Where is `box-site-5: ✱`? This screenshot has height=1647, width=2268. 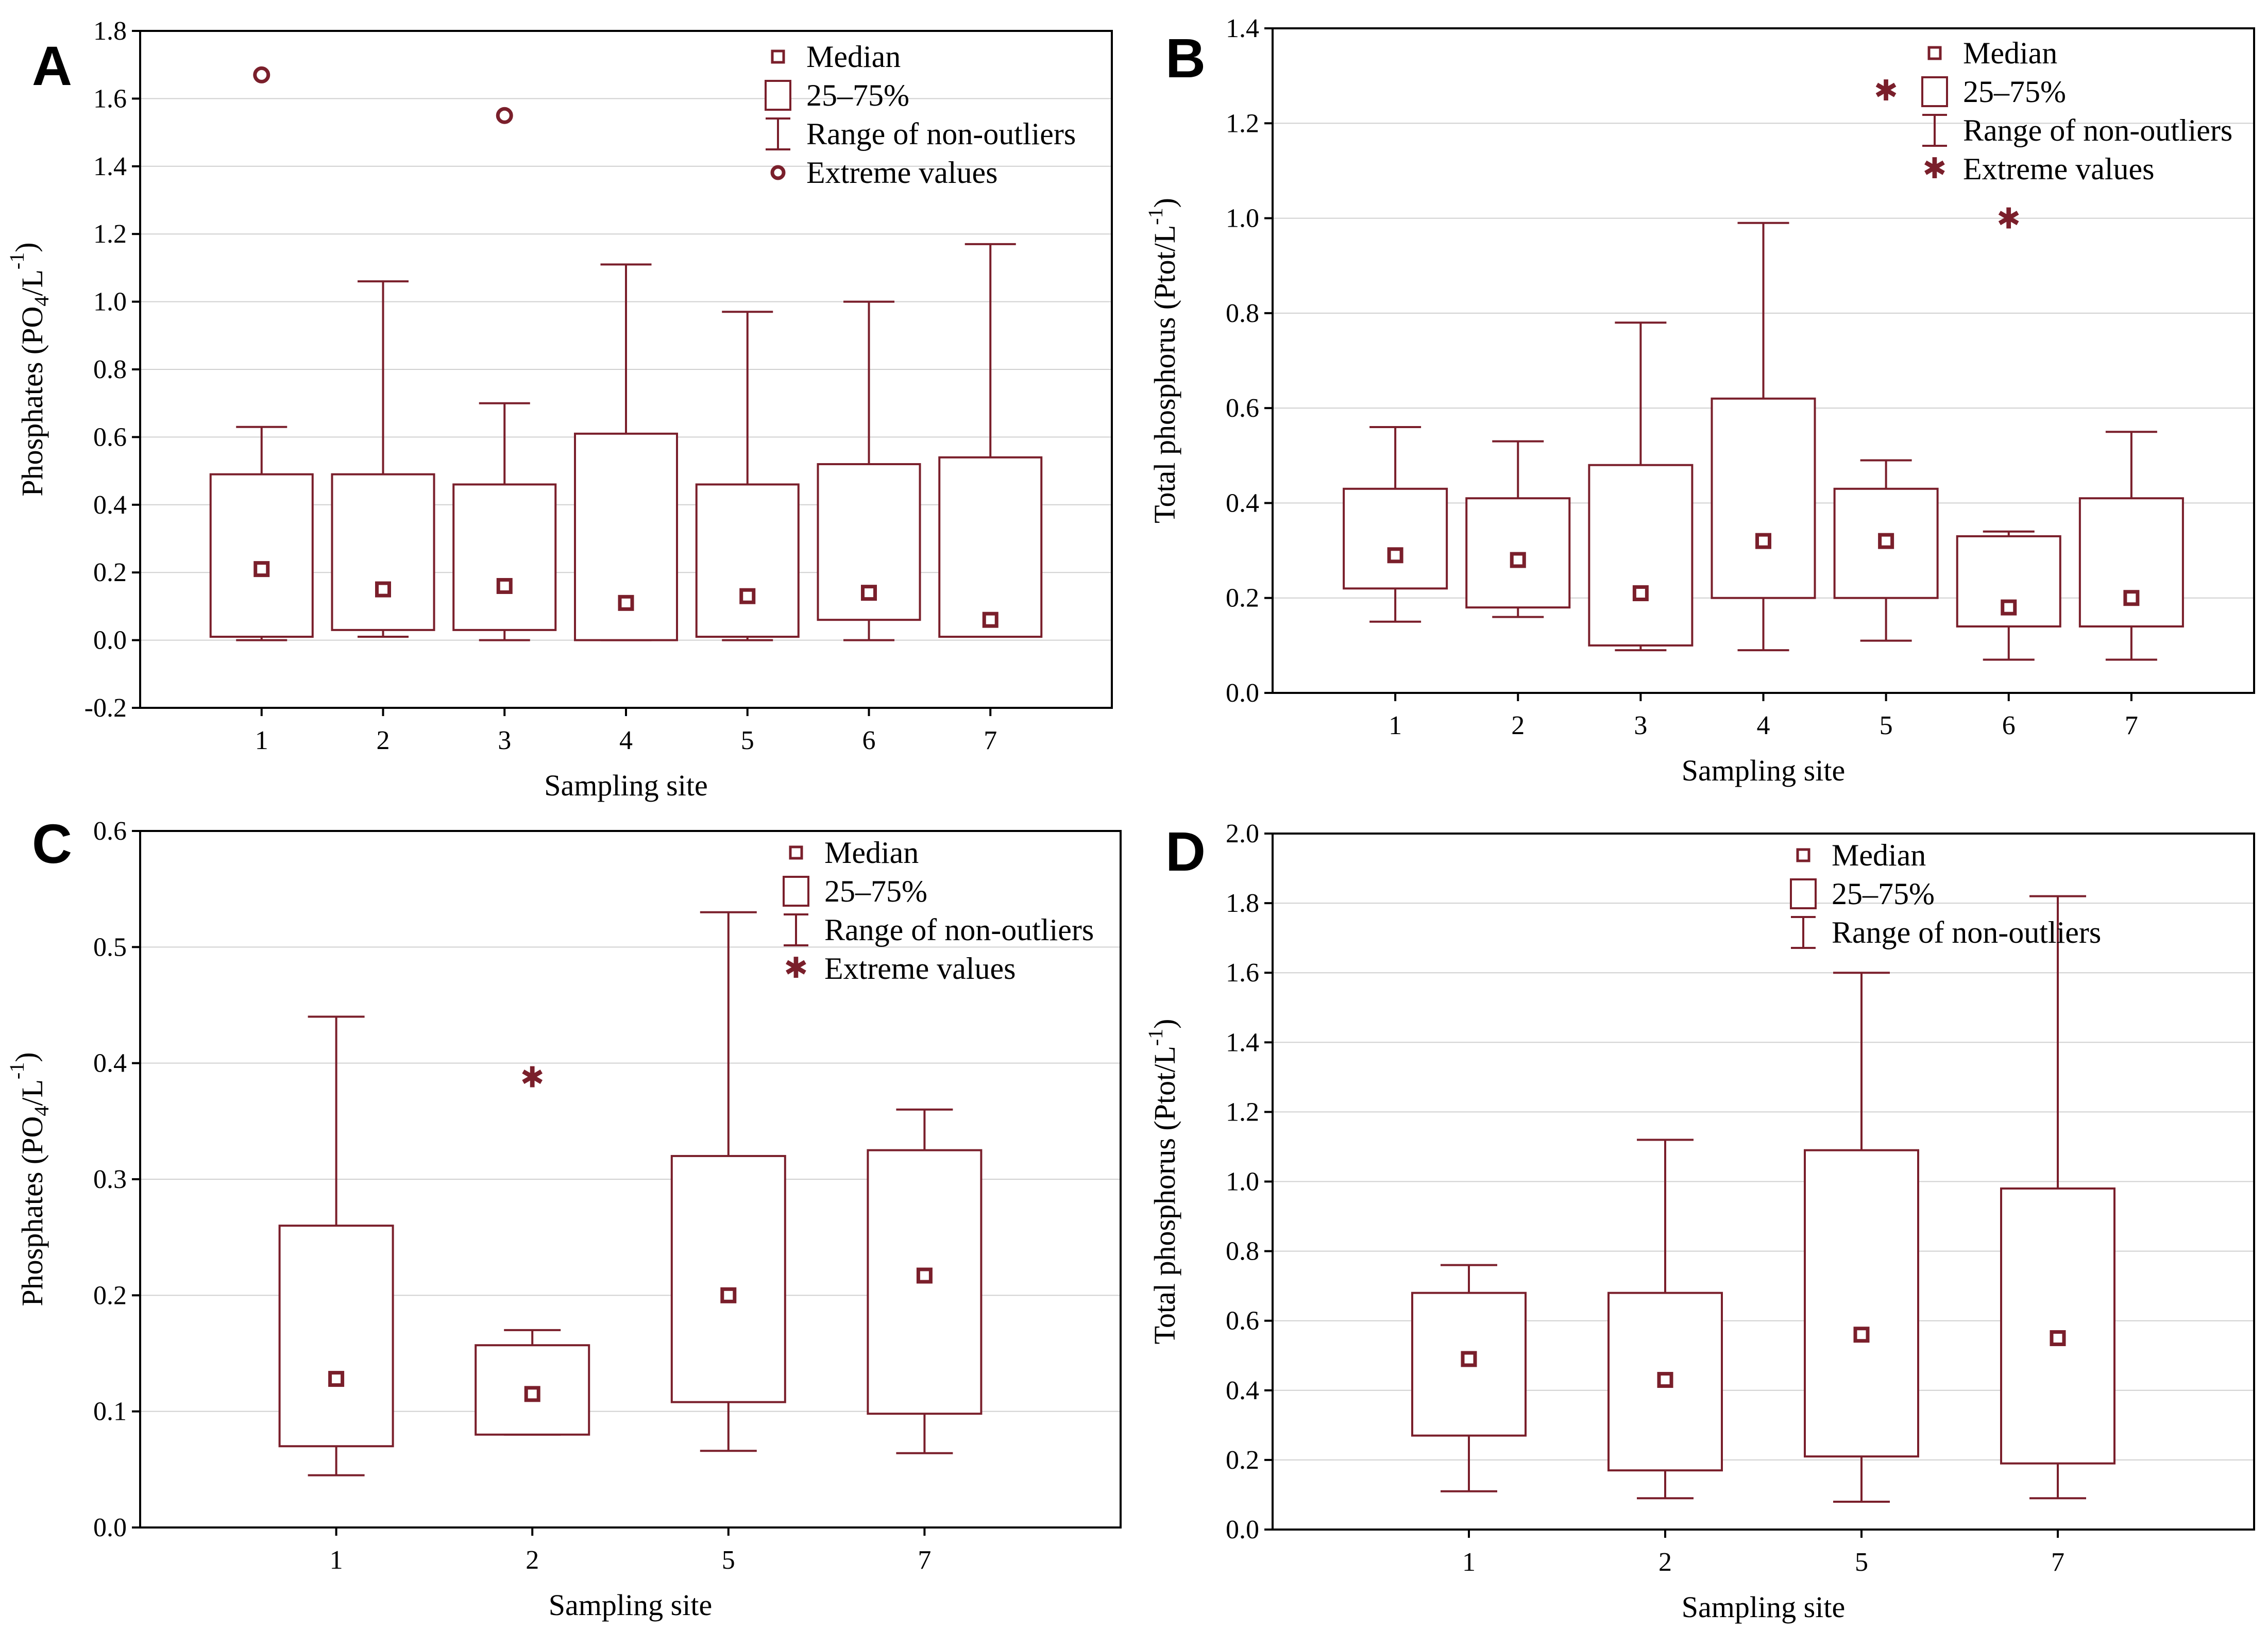
box-site-5: ✱ is located at coordinates (1886, 358).